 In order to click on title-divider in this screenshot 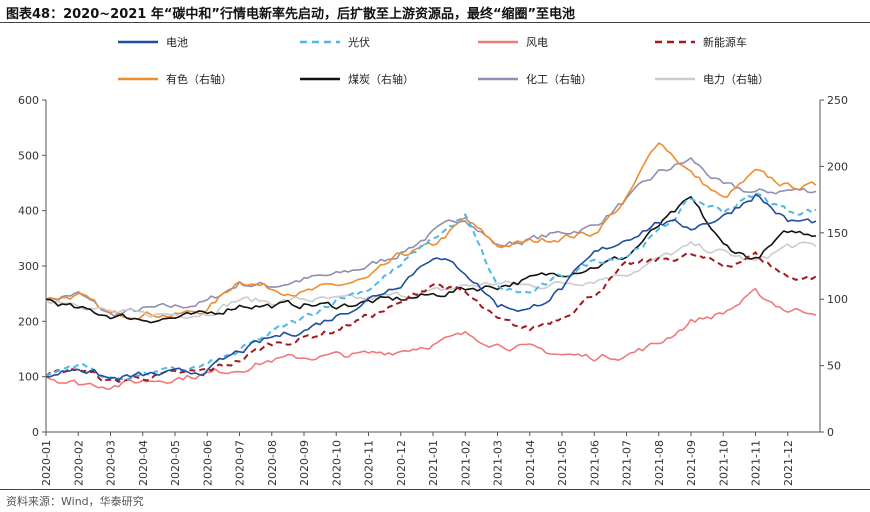, I will do `click(435, 22)`.